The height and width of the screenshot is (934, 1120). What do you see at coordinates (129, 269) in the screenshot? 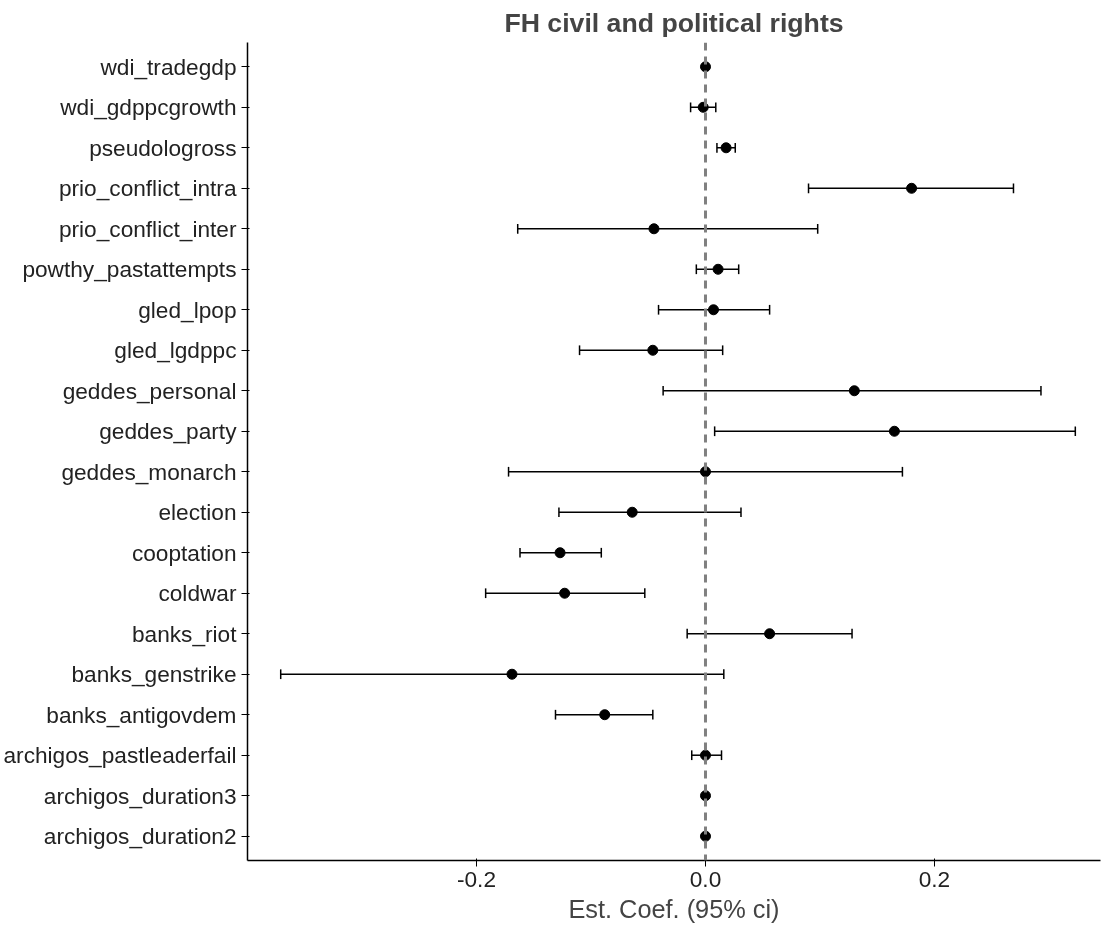
I see `y-tick-label: powthy_pastattempts` at bounding box center [129, 269].